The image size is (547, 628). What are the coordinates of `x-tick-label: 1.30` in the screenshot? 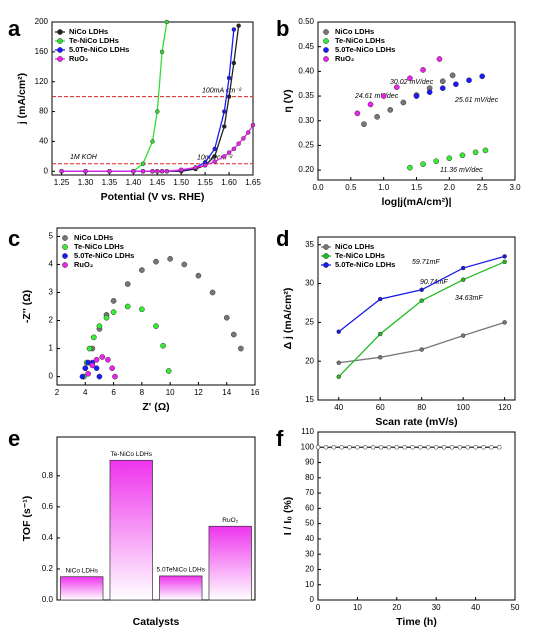 It's located at (86, 182).